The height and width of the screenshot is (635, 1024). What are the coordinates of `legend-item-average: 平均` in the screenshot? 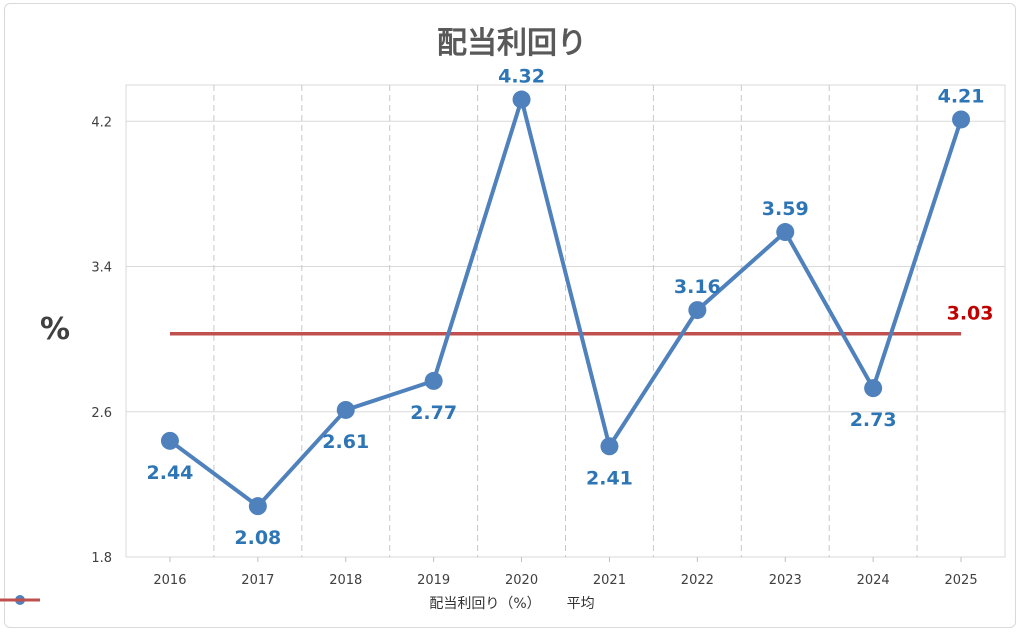 It's located at (297, 603).